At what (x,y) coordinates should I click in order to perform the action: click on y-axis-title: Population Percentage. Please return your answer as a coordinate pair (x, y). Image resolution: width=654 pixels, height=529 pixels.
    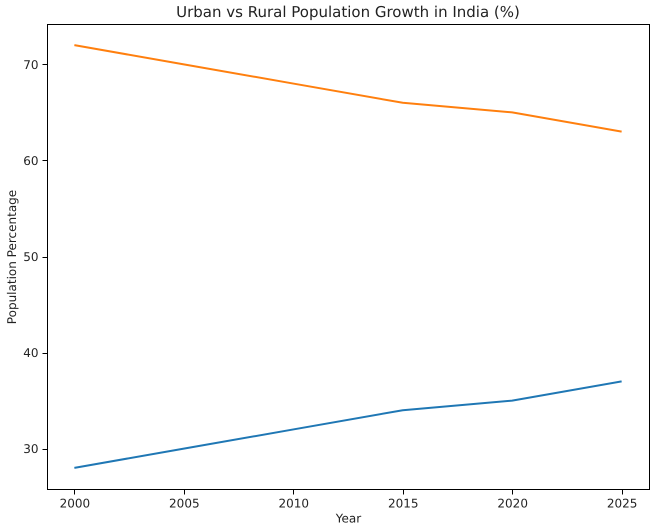
    Looking at the image, I should click on (12, 257).